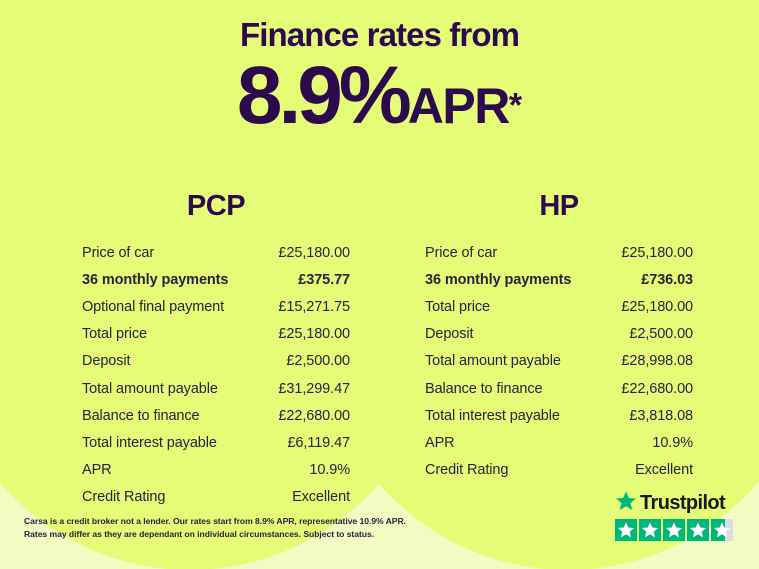 The height and width of the screenshot is (569, 759). I want to click on rate-apr-label: APR, so click(459, 105).